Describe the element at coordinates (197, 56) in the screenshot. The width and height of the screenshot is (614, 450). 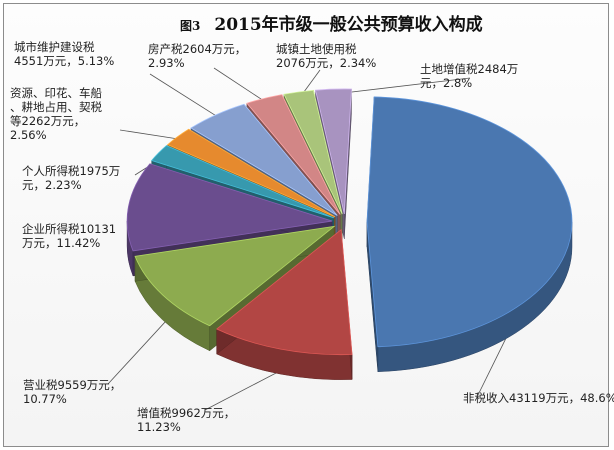
I see `slice-label-property-tax: 房产税2604万元， 2.93%` at that location.